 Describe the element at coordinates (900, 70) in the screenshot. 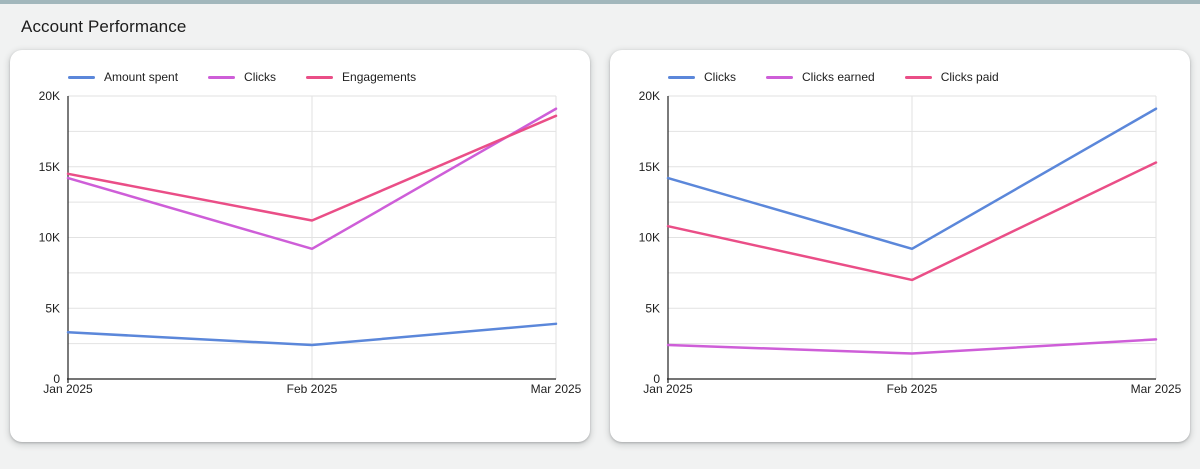

I see `chart-legend: Clicks Clicks earned Clicks paid` at that location.